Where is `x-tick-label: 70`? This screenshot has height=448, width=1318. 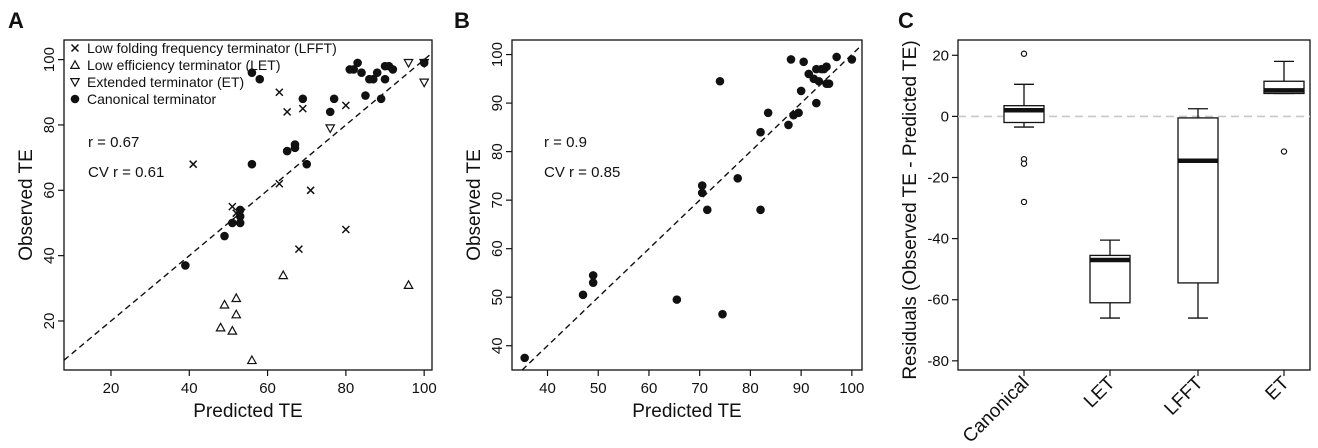 x-tick-label: 70 is located at coordinates (699, 388).